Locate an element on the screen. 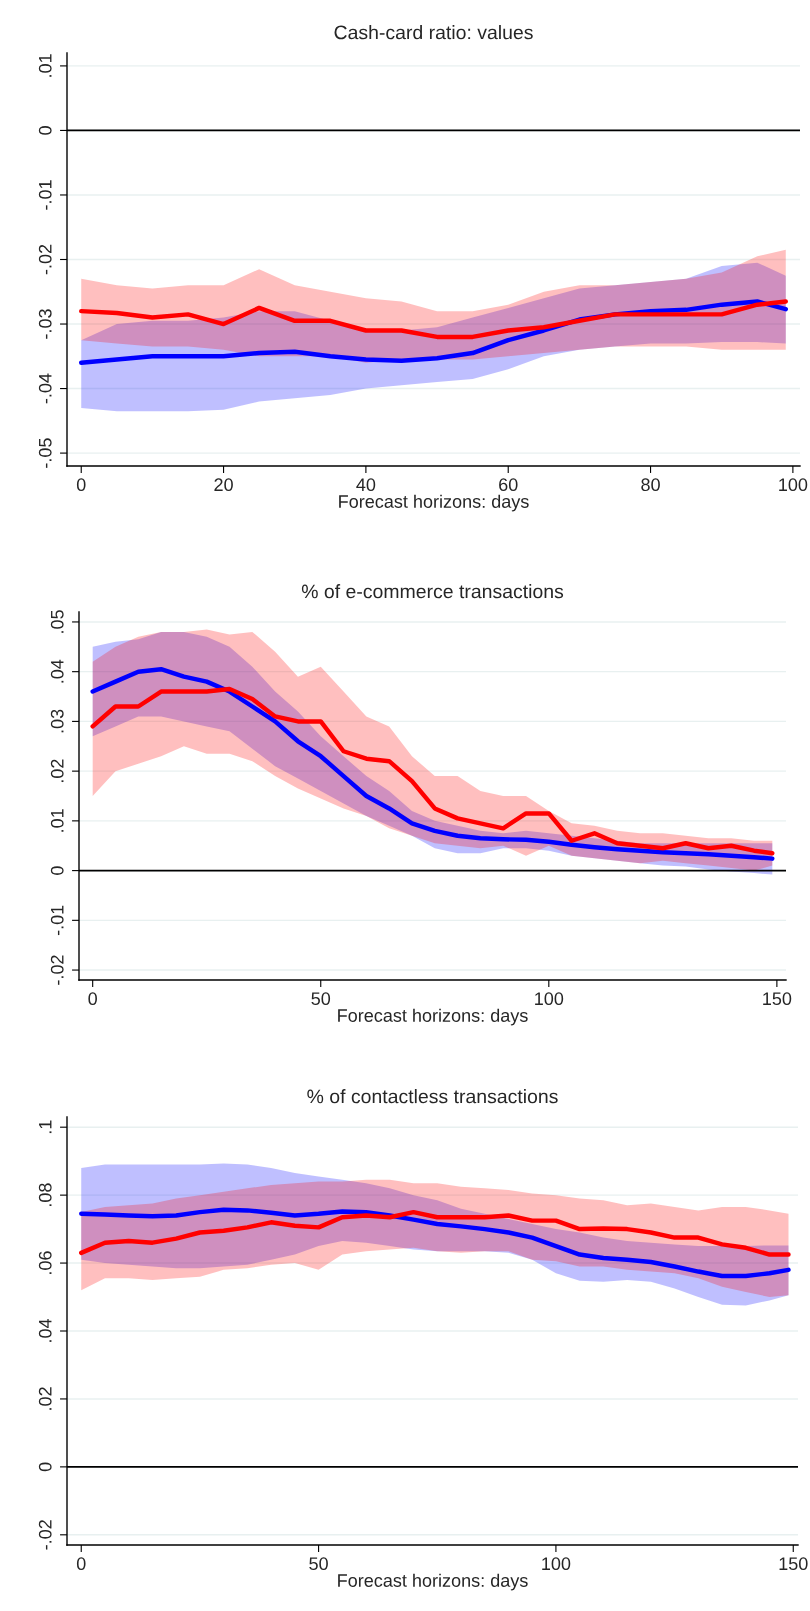 Image resolution: width=810 pixels, height=1611 pixels. y-tick-label: .06 is located at coordinates (45, 1262).